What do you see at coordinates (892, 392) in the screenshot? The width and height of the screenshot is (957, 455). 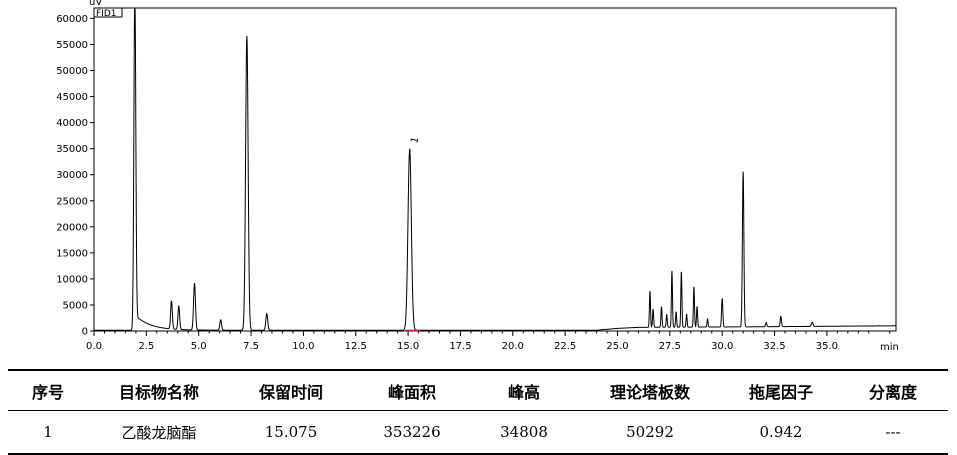 I see `header-resolution: 分离度` at bounding box center [892, 392].